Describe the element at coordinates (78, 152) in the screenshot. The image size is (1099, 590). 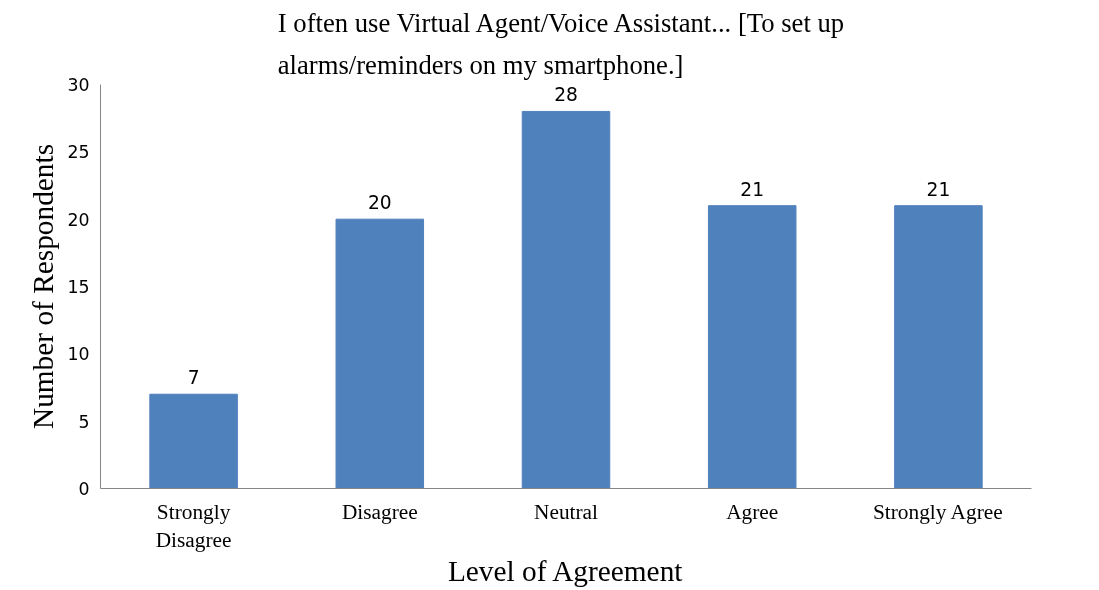
I see `y-tick-label: 25` at that location.